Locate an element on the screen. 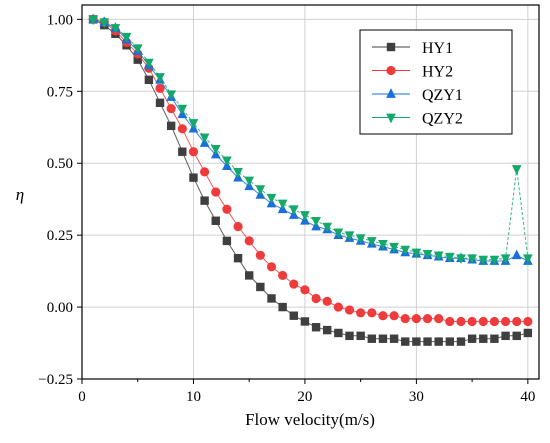  y-tick-label: 0.00 is located at coordinates (60, 308).